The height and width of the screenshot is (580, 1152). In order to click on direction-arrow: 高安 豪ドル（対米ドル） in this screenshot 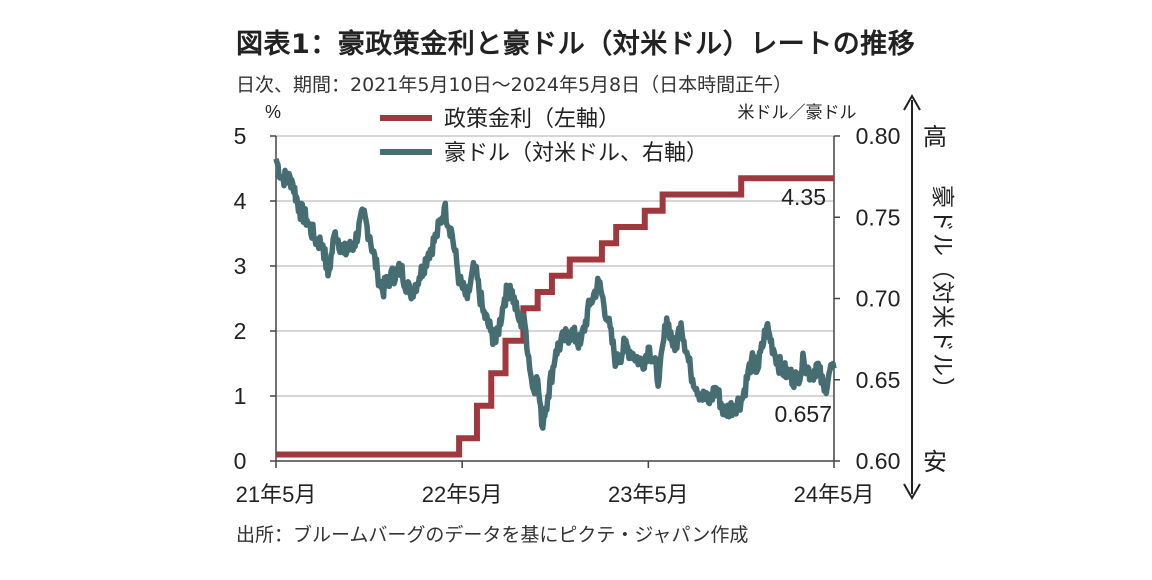, I will do `click(929, 297)`.